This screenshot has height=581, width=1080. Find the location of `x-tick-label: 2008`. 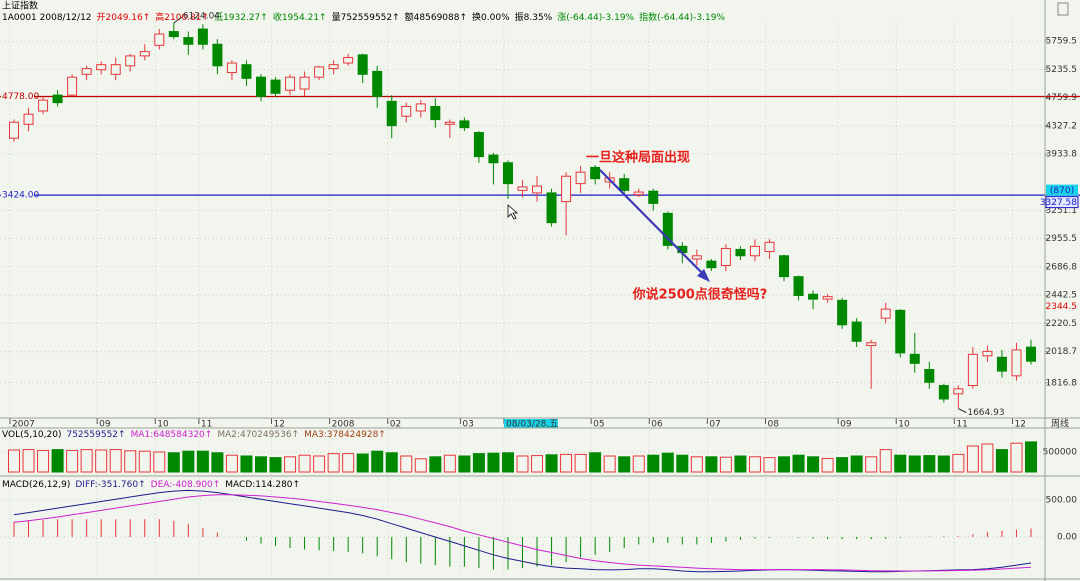

x-tick-label: 2008 is located at coordinates (343, 425).